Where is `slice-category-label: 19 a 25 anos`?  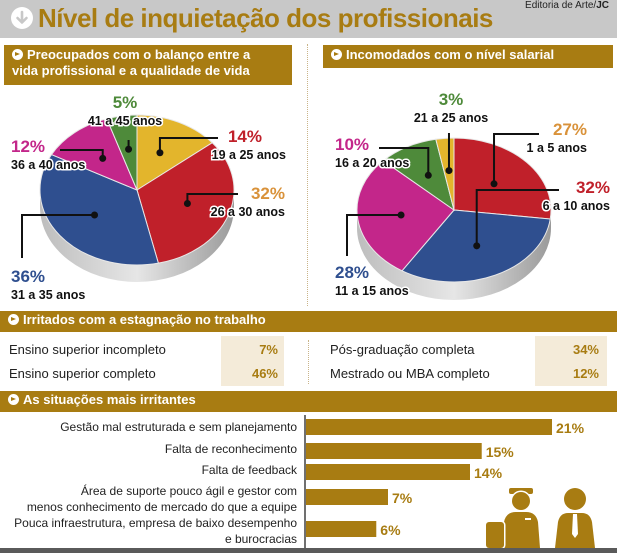
slice-category-label: 19 a 25 anos is located at coordinates (249, 155).